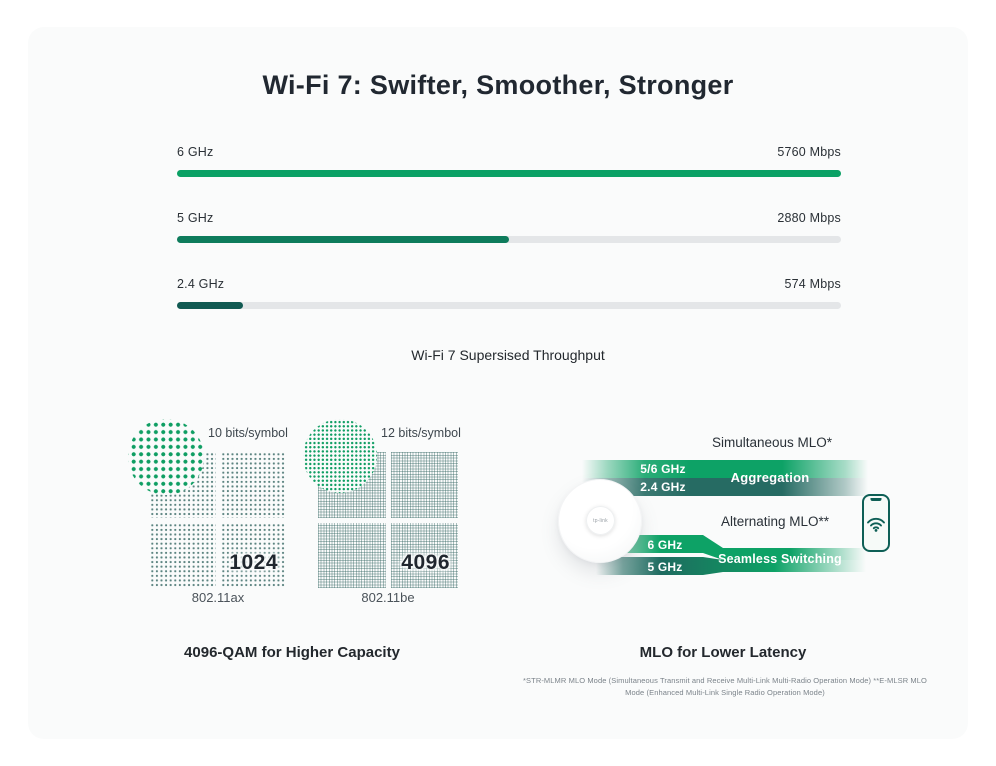 This screenshot has height=766, width=996. What do you see at coordinates (723, 652) in the screenshot?
I see `mlo-section-heading: MLO for Lower Latency` at bounding box center [723, 652].